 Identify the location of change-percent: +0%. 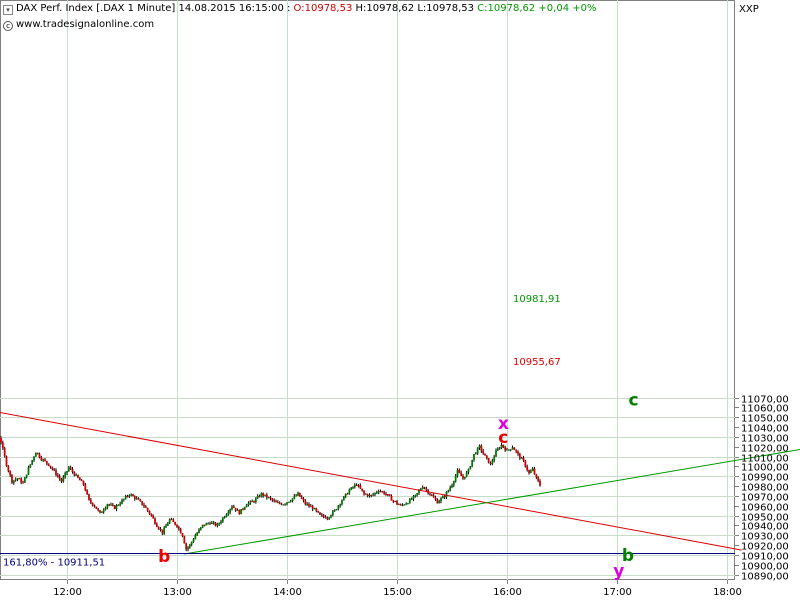
(584, 8).